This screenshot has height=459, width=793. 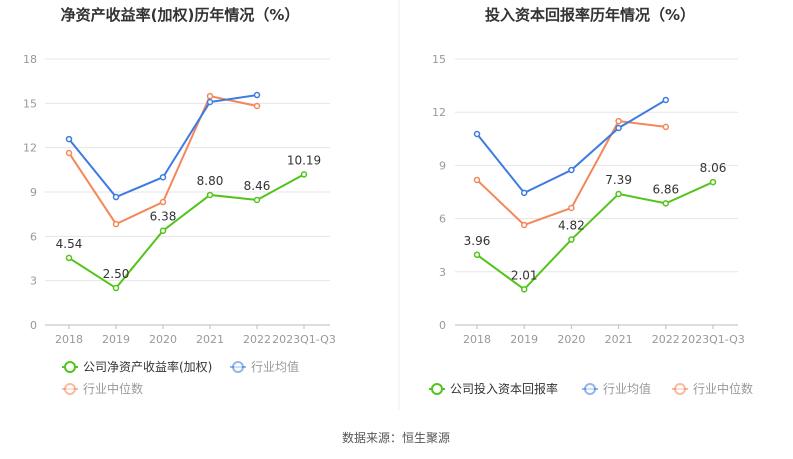 I want to click on data-label: 8.06, so click(x=713, y=168).